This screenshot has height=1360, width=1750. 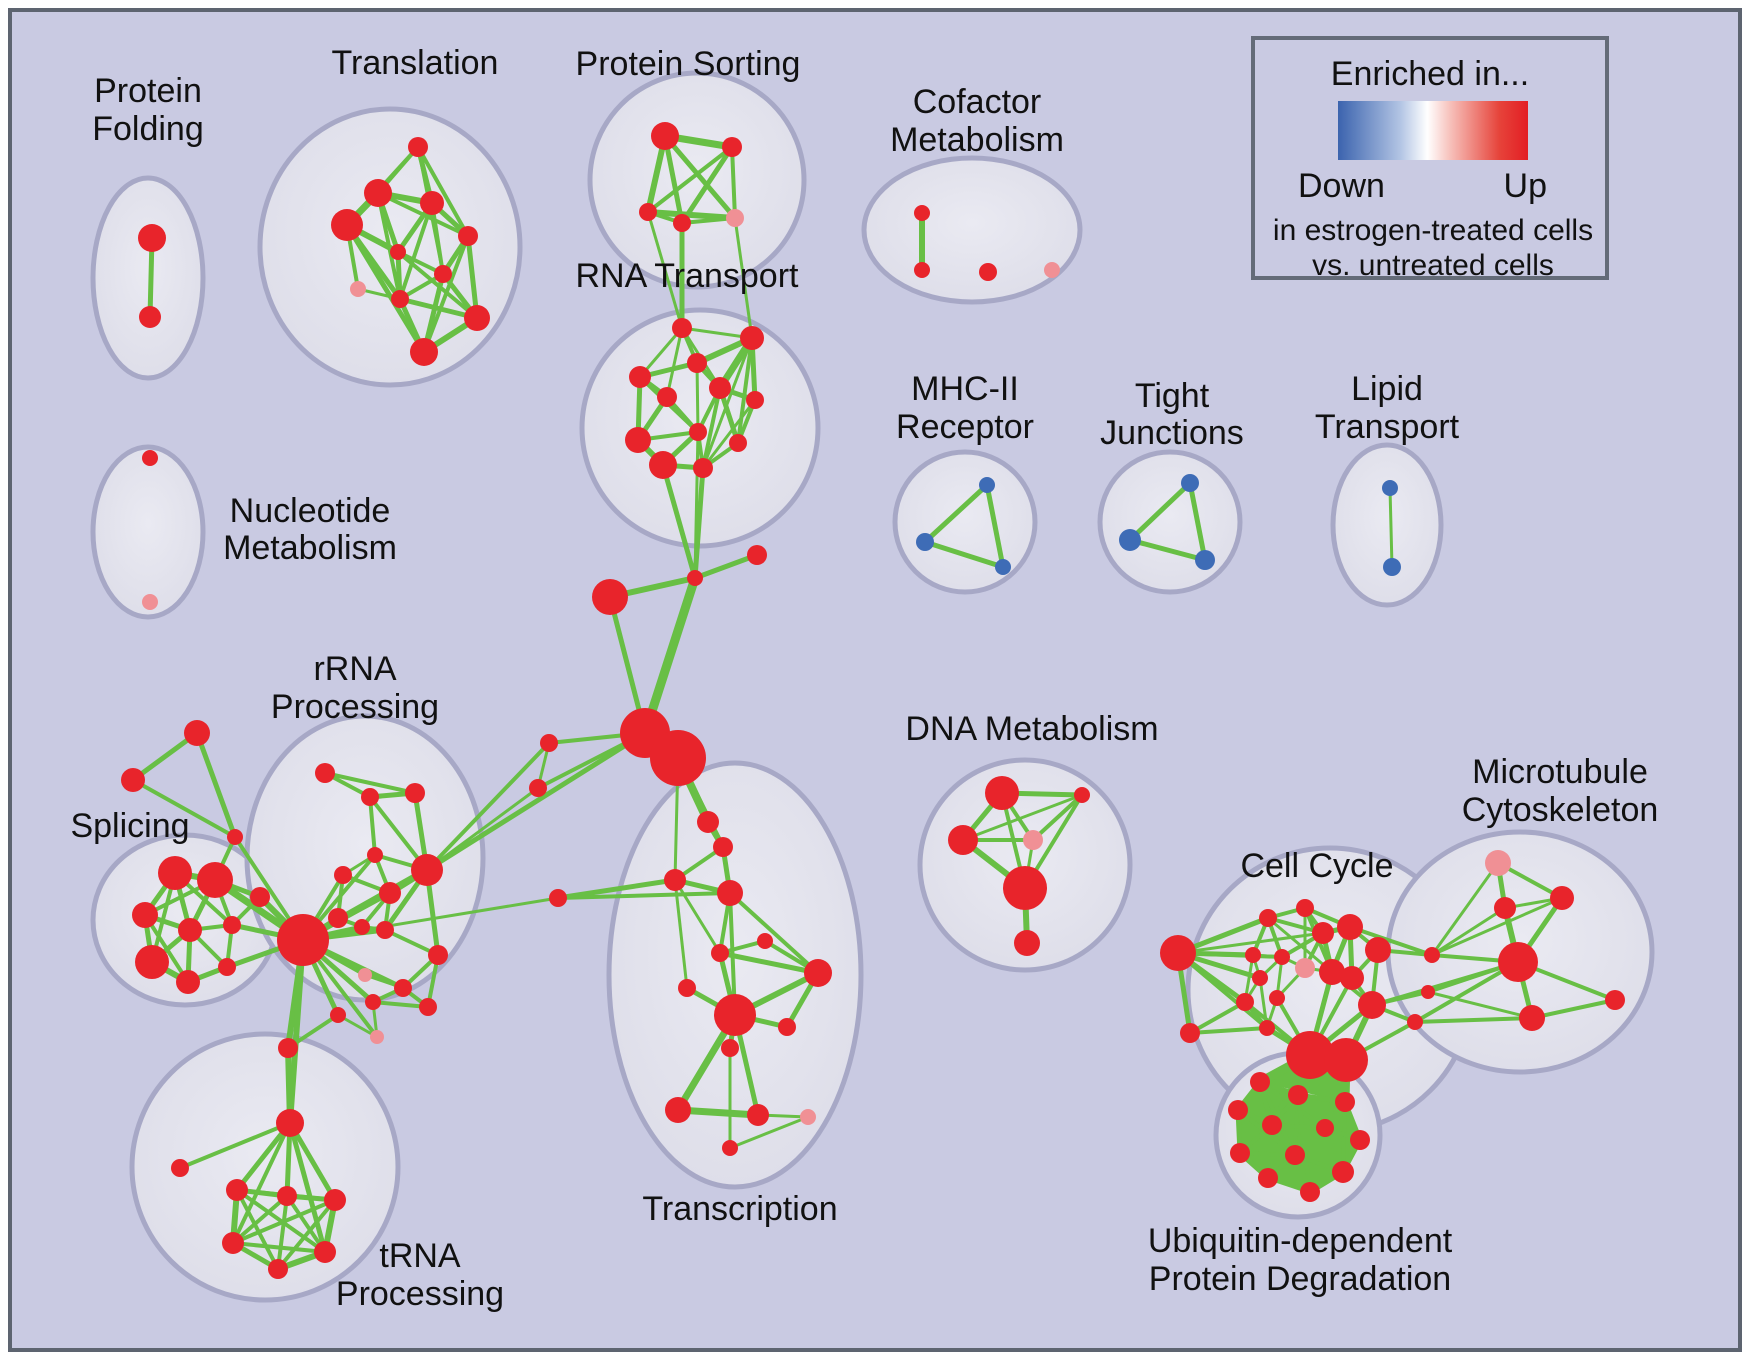 What do you see at coordinates (616, 889) in the screenshot?
I see `edge-ln3-trc` at bounding box center [616, 889].